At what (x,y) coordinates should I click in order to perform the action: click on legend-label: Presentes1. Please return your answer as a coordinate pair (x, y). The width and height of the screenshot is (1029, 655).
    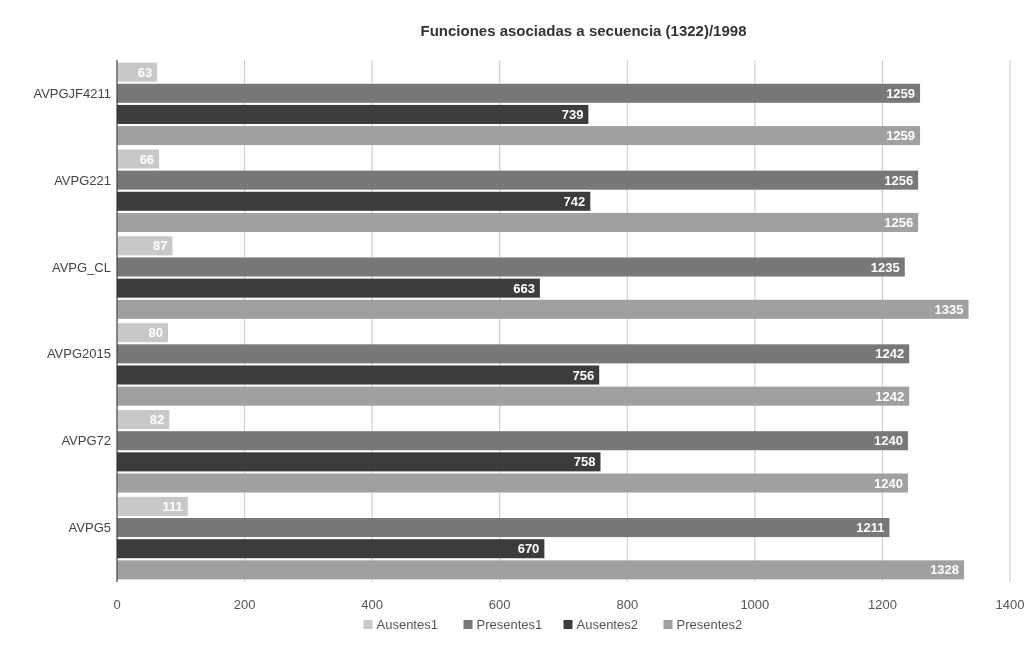
    Looking at the image, I should click on (509, 624).